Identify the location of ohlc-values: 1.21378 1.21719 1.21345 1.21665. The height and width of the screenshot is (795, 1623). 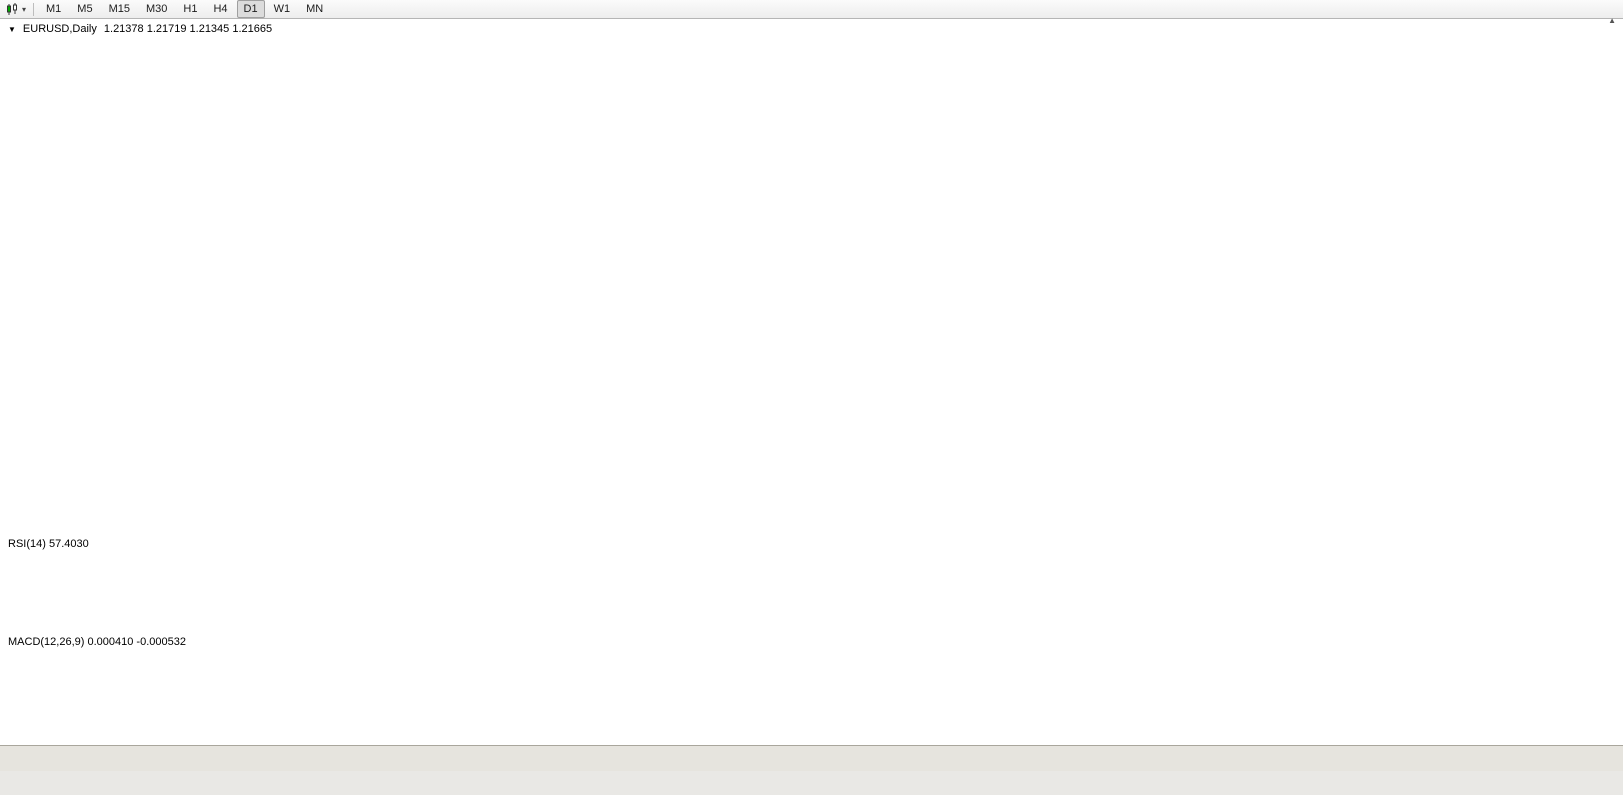
(188, 29).